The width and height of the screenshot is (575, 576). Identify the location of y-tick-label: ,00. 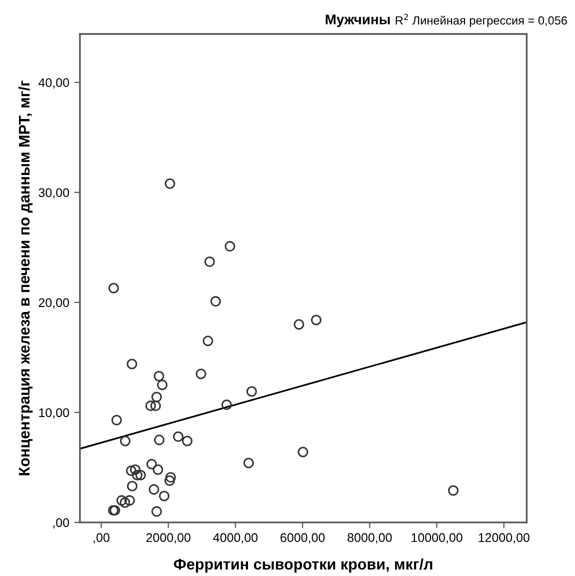
(61, 523).